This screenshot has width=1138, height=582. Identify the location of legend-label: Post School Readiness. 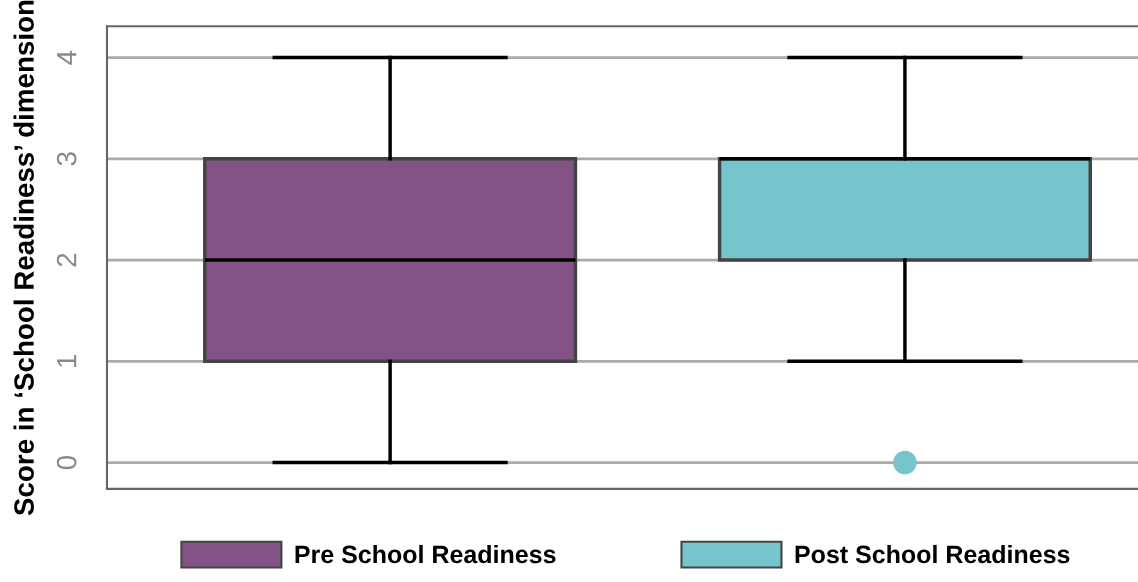
(932, 554).